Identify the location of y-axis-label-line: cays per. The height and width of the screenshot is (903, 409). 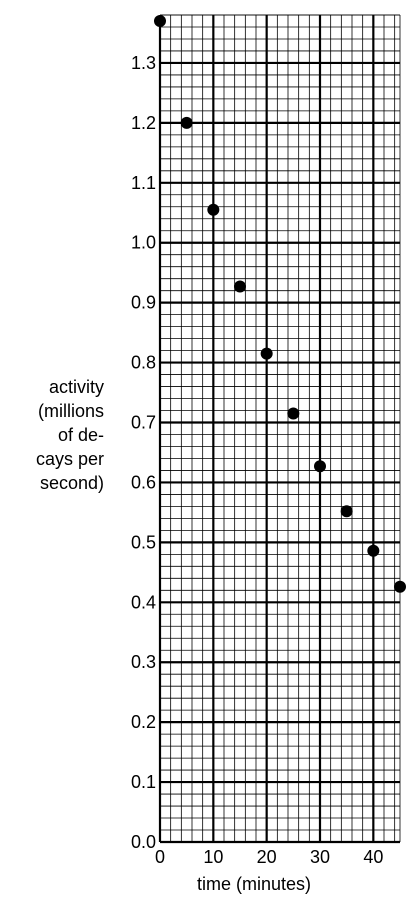
(70, 459).